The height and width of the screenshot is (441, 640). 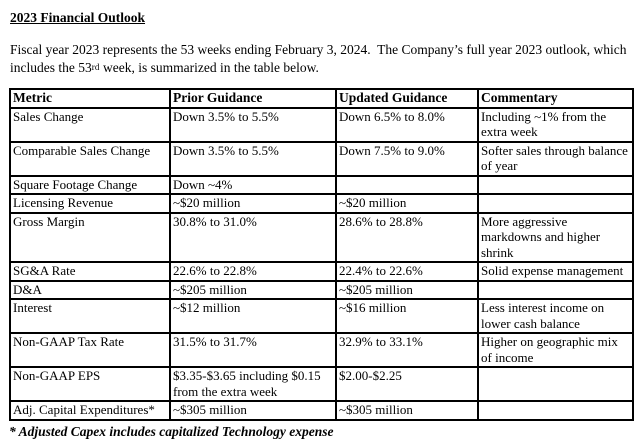 I want to click on cell-prior: ~$305 million, so click(x=253, y=410).